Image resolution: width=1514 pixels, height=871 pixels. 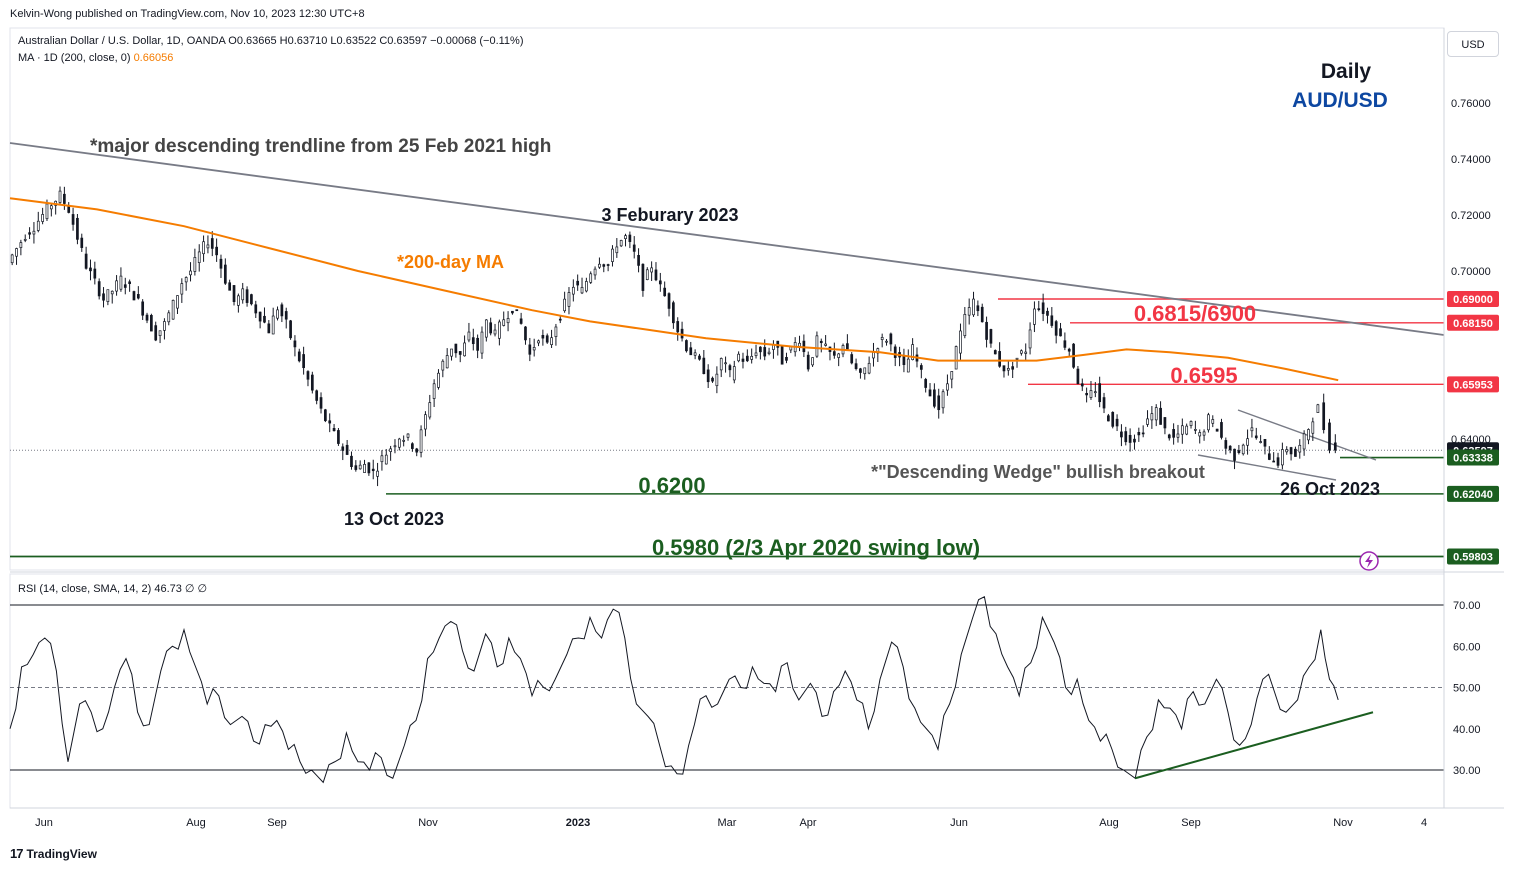 I want to click on annotation-wedge: *"Descending Wedge" bullish breakout, so click(x=1038, y=472).